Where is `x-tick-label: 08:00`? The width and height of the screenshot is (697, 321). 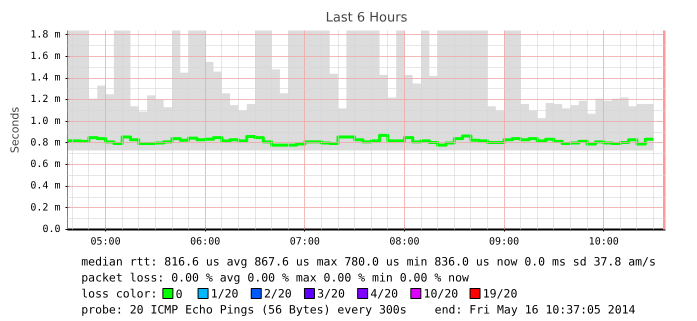 x-tick-label: 08:00 is located at coordinates (404, 242).